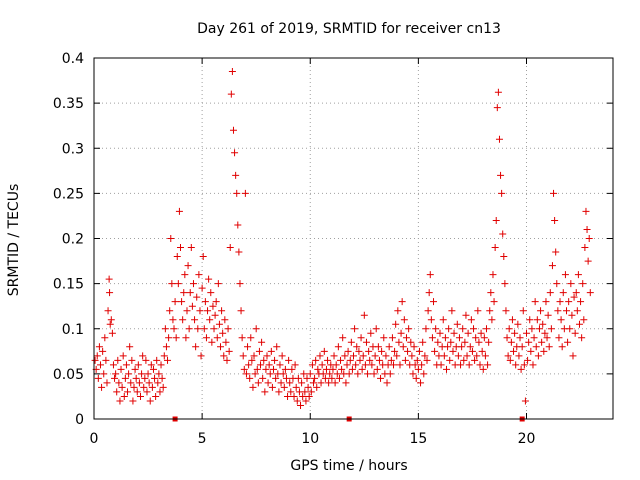  Describe the element at coordinates (527, 439) in the screenshot. I see `x-tick-label: 20` at that location.